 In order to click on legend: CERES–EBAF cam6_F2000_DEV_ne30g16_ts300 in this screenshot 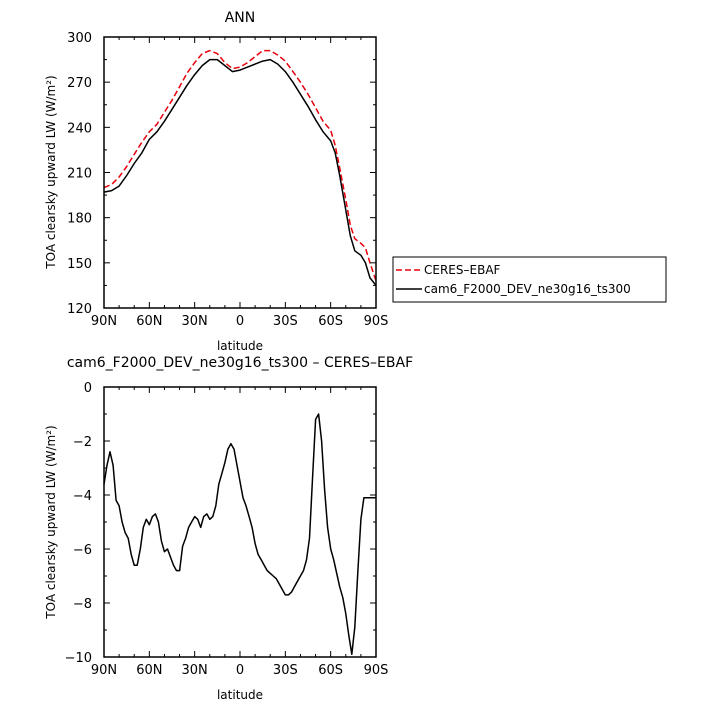, I will do `click(529, 279)`.